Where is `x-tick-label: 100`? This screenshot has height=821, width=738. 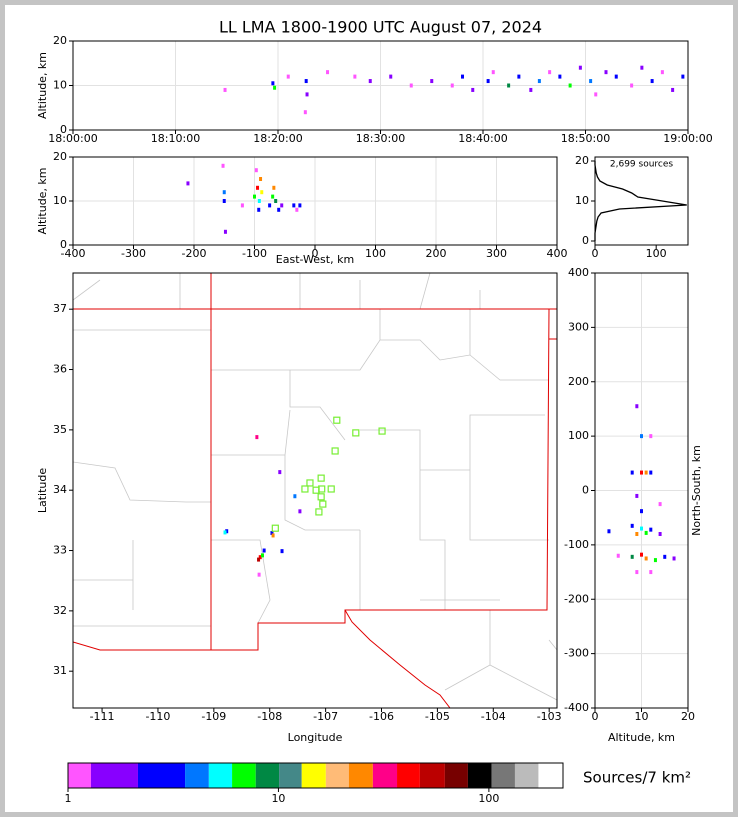
x-tick-label: 100 is located at coordinates (656, 253).